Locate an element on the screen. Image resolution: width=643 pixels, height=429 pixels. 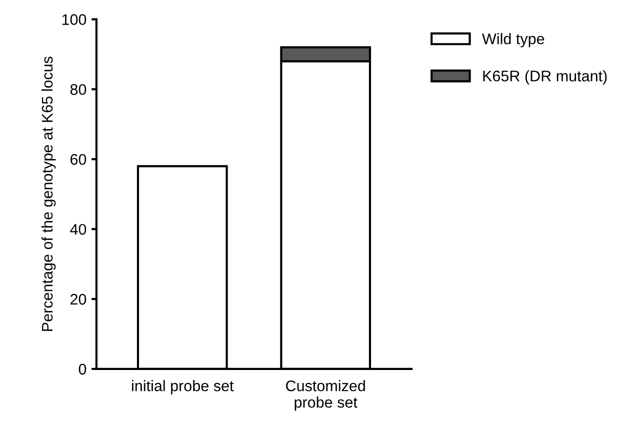
y-tick-label: 60 is located at coordinates (78, 159).